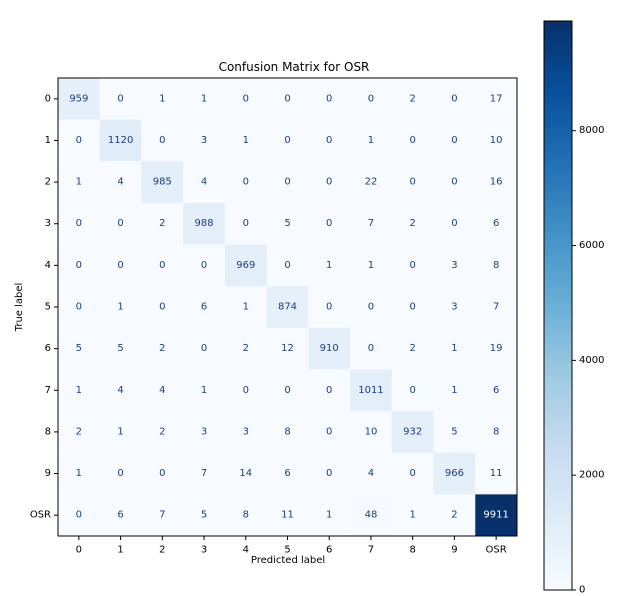 The width and height of the screenshot is (623, 596). I want to click on cell-value-label: 7, so click(496, 307).